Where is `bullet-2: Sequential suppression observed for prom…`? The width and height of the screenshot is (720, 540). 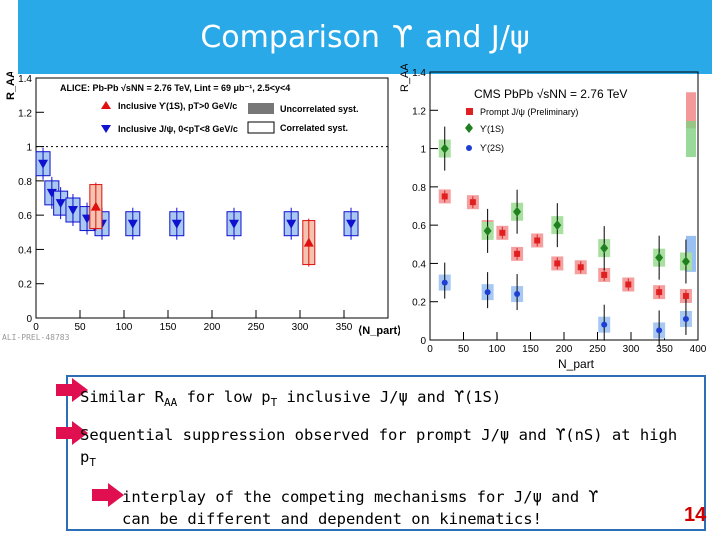
bullet-2: Sequential suppression observed for prom… is located at coordinates (378, 449).